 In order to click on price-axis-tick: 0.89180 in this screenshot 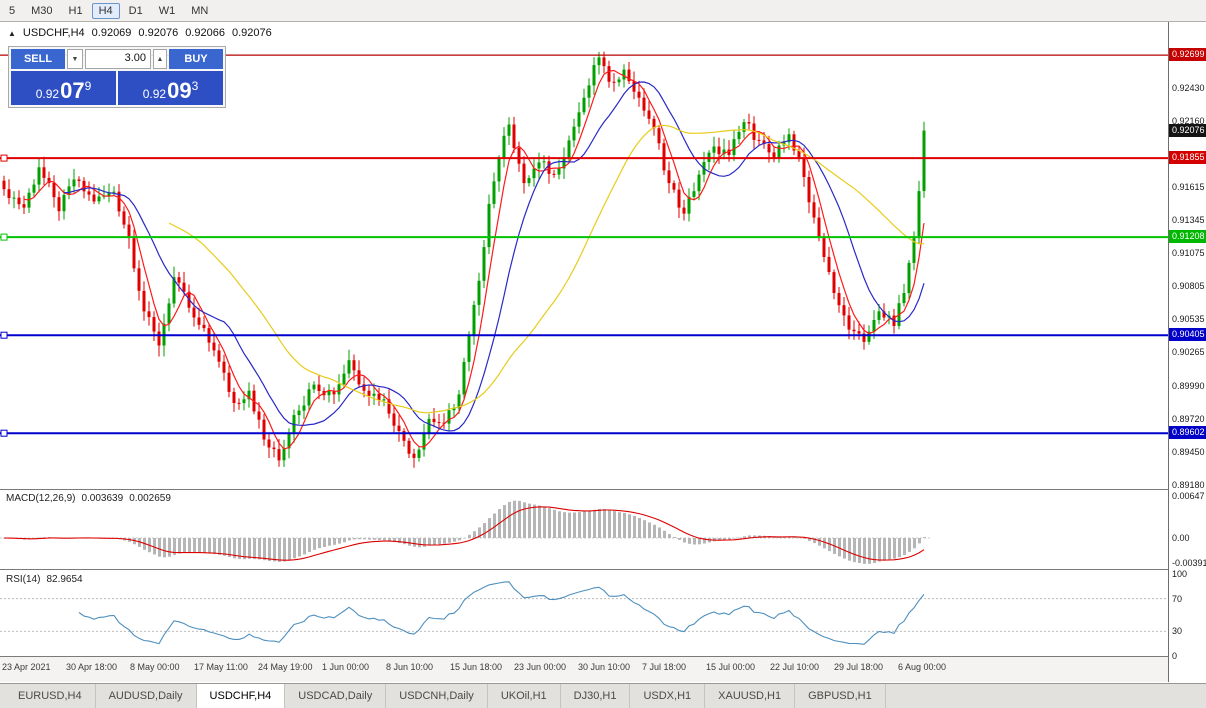, I will do `click(1188, 484)`.